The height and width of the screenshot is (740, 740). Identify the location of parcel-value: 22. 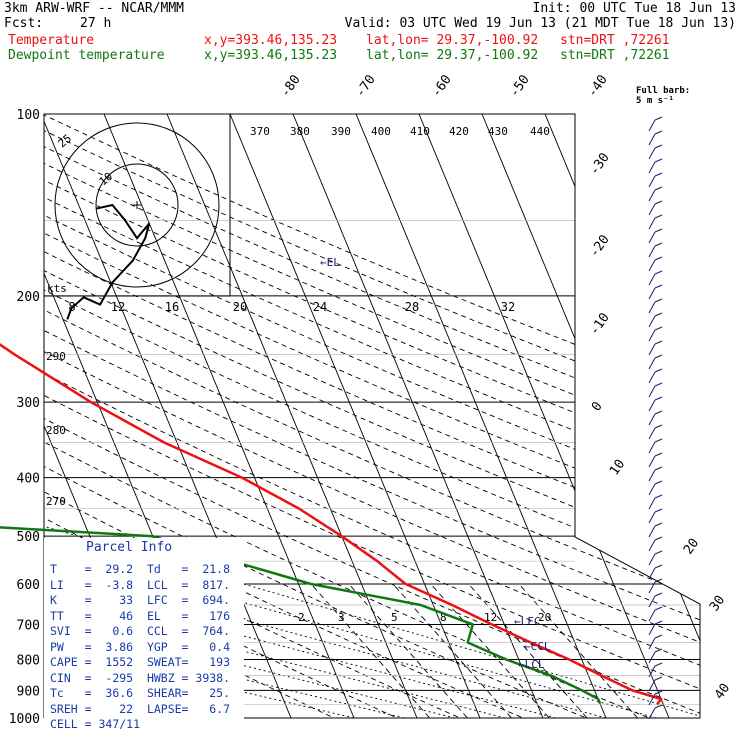
(119, 708).